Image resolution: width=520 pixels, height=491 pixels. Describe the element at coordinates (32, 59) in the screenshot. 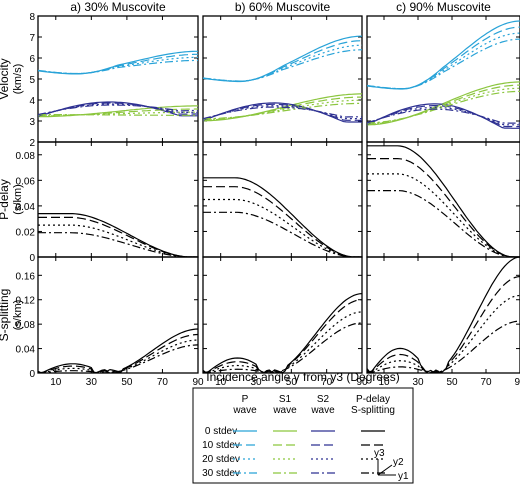

I see `y-tick-label: 6` at that location.